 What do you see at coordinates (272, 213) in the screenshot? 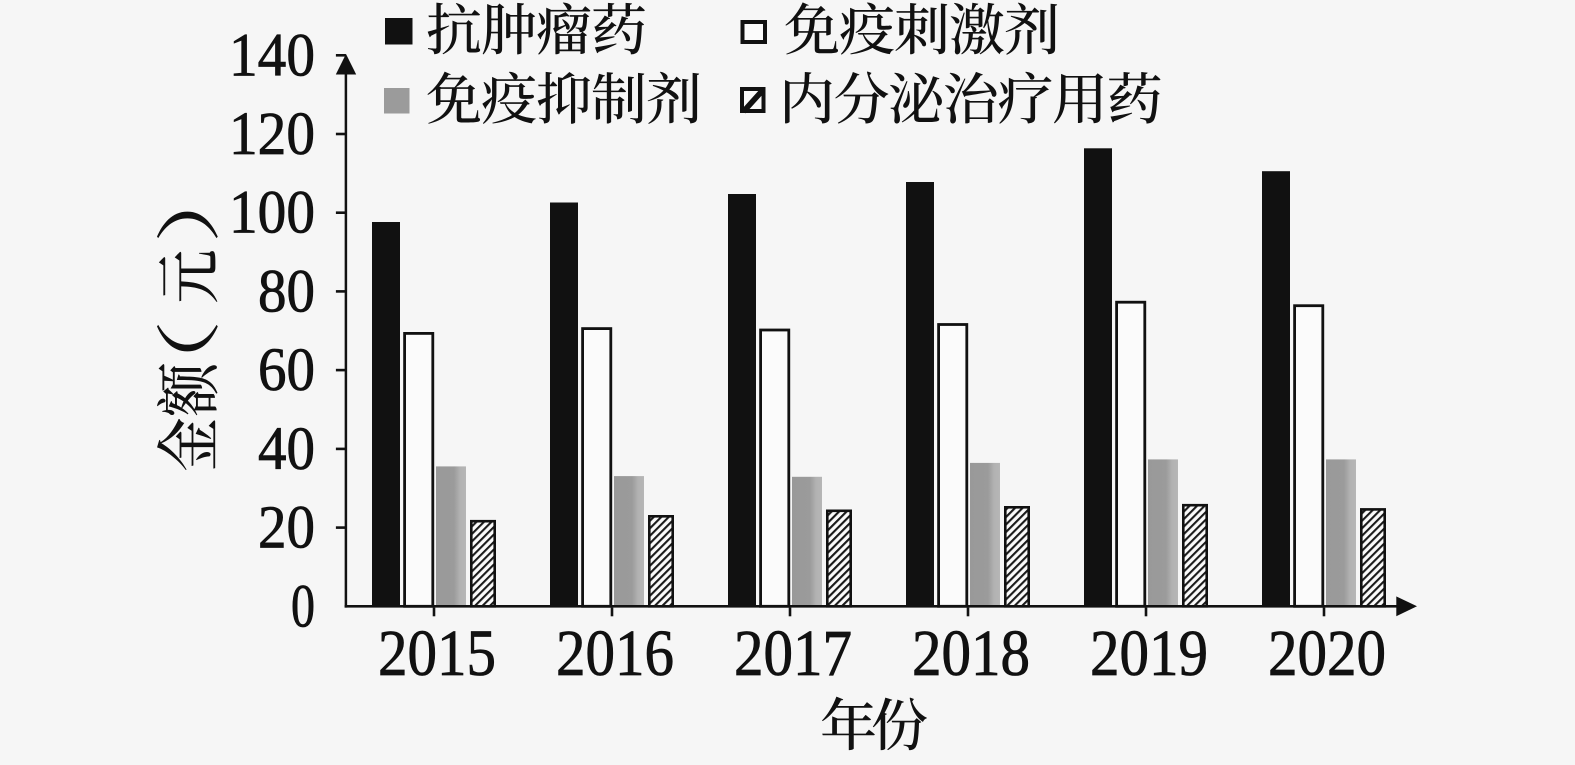
I see `svg-text: 100` at bounding box center [272, 213].